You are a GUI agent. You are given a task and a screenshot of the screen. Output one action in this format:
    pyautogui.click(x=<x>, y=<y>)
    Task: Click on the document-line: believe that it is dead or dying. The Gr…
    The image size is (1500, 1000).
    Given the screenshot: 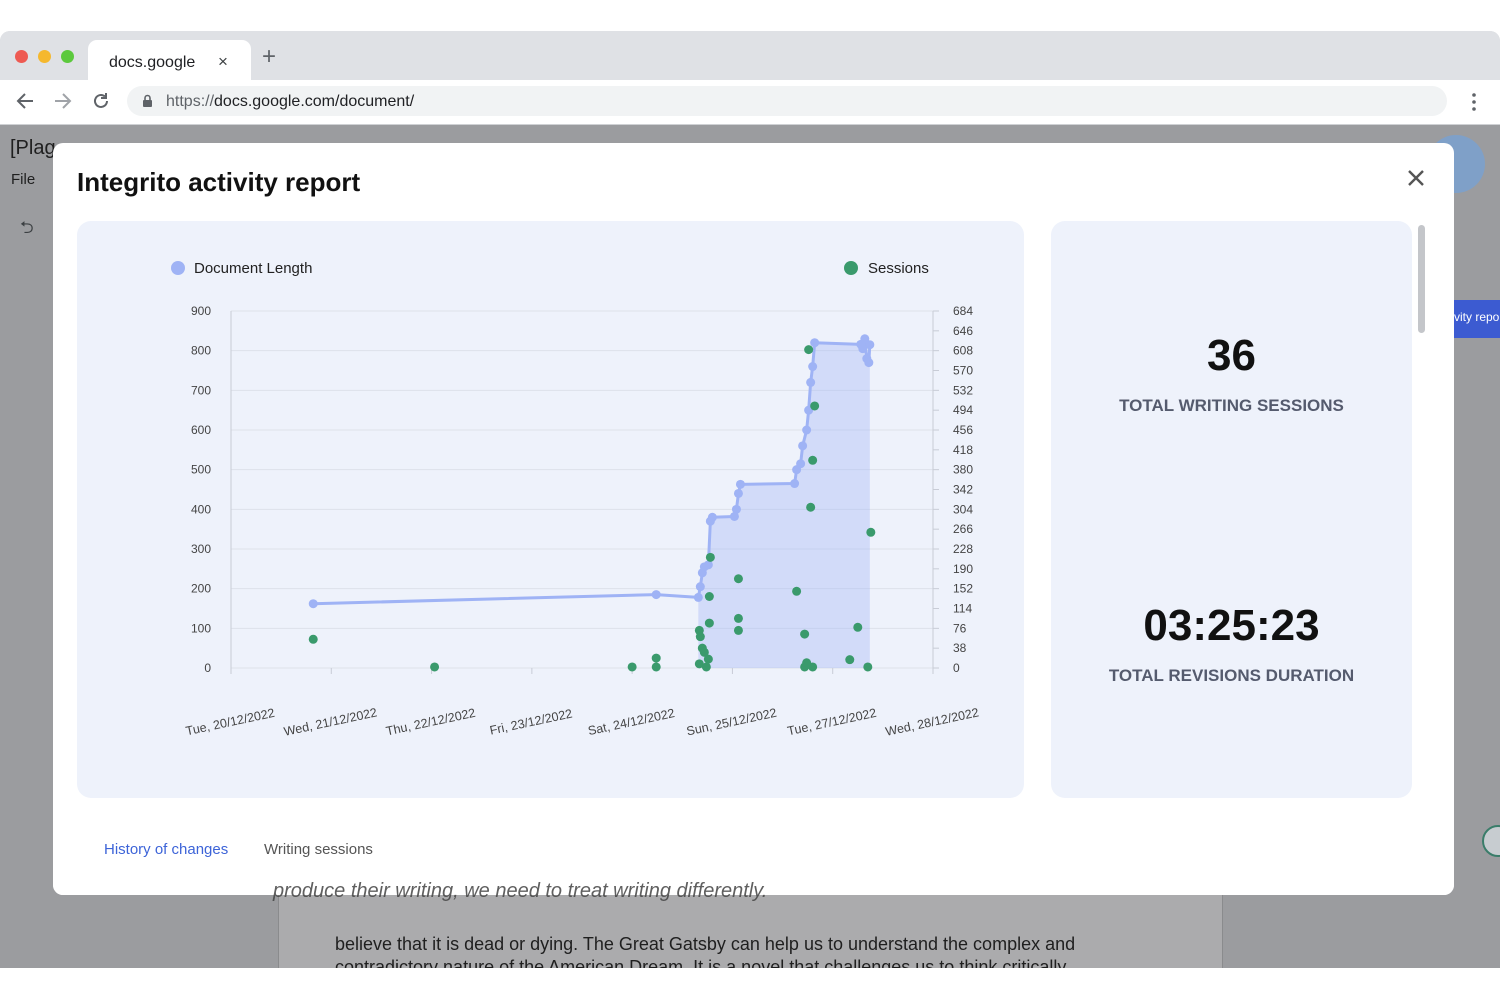 What is the action you would take?
    pyautogui.click(x=705, y=944)
    